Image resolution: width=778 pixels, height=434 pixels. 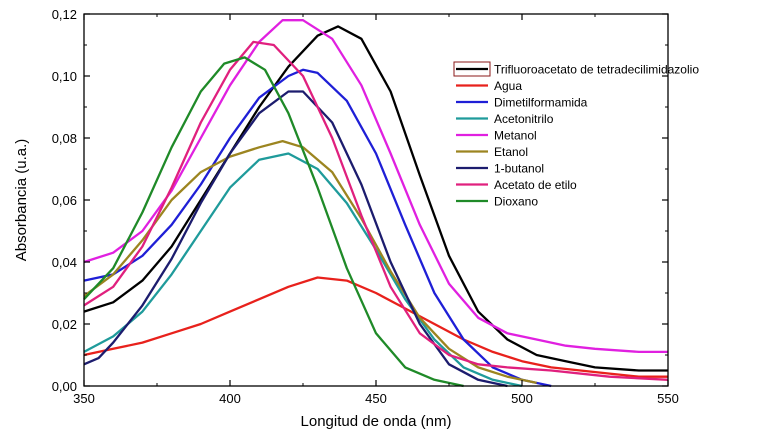 I want to click on y-tick-label: 0,08, so click(x=64, y=138).